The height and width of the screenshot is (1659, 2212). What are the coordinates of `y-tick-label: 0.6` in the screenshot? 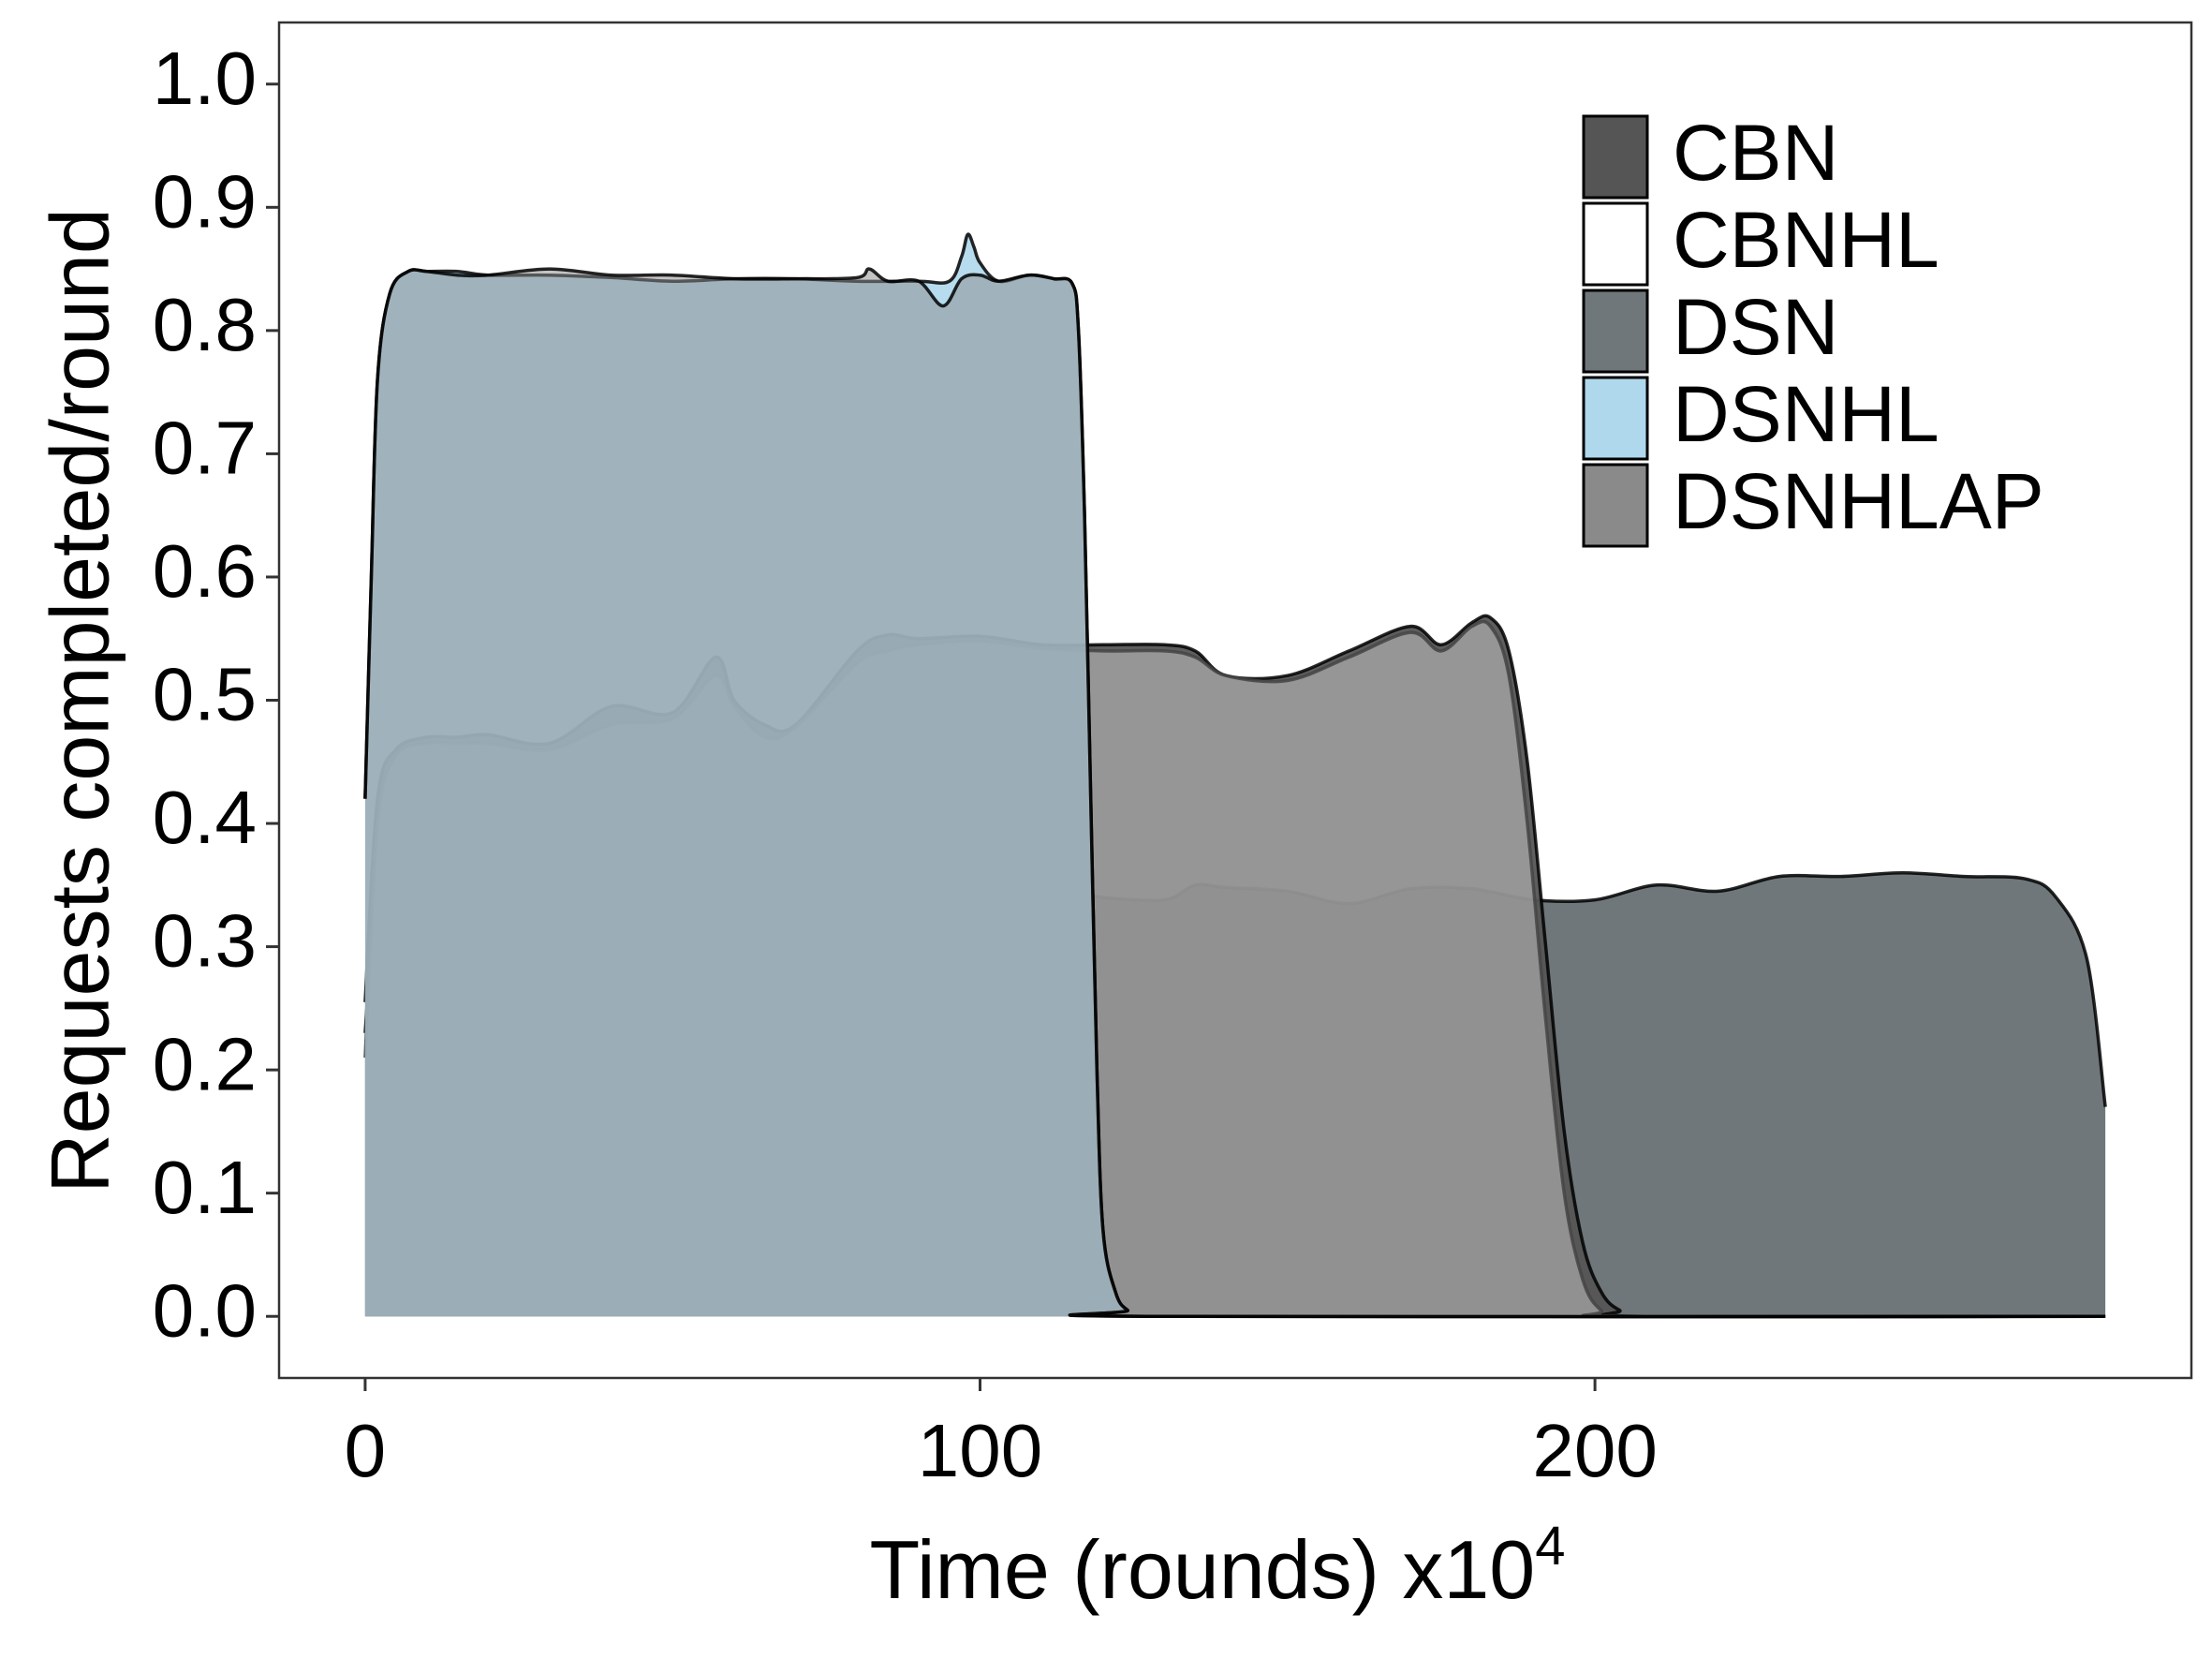 It's located at (205, 571).